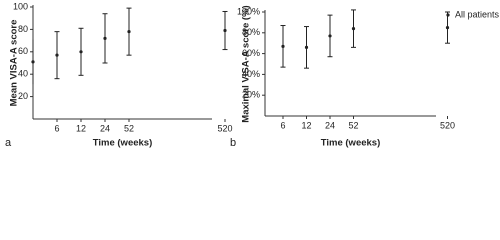 This screenshot has height=240, width=500. I want to click on y-tick-label: 20%, so click(251, 95).